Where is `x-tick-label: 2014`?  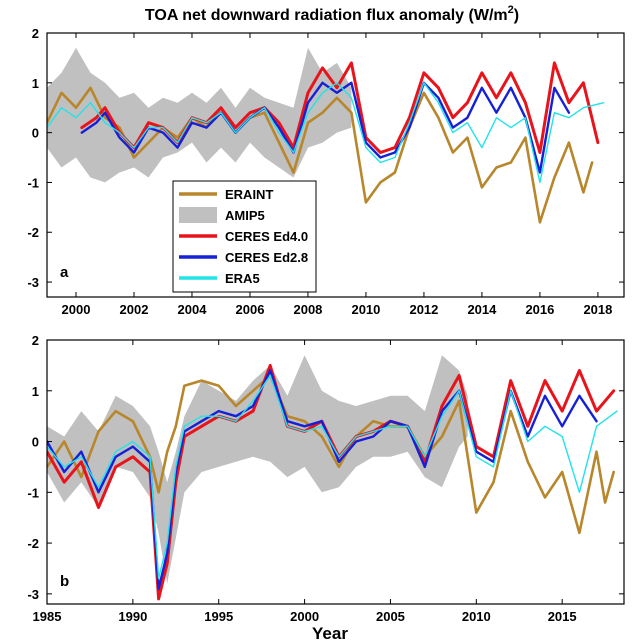
x-tick-label: 2014 is located at coordinates (482, 309).